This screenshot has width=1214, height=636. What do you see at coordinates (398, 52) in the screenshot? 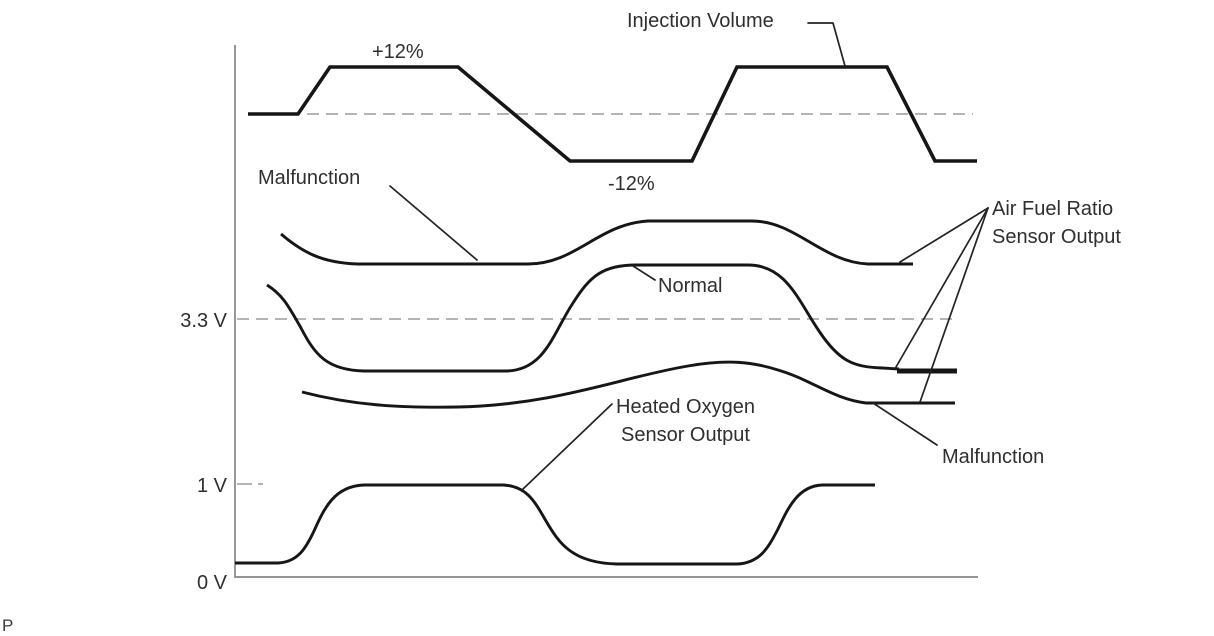
I see `plus-12-percent-label: +12%` at bounding box center [398, 52].